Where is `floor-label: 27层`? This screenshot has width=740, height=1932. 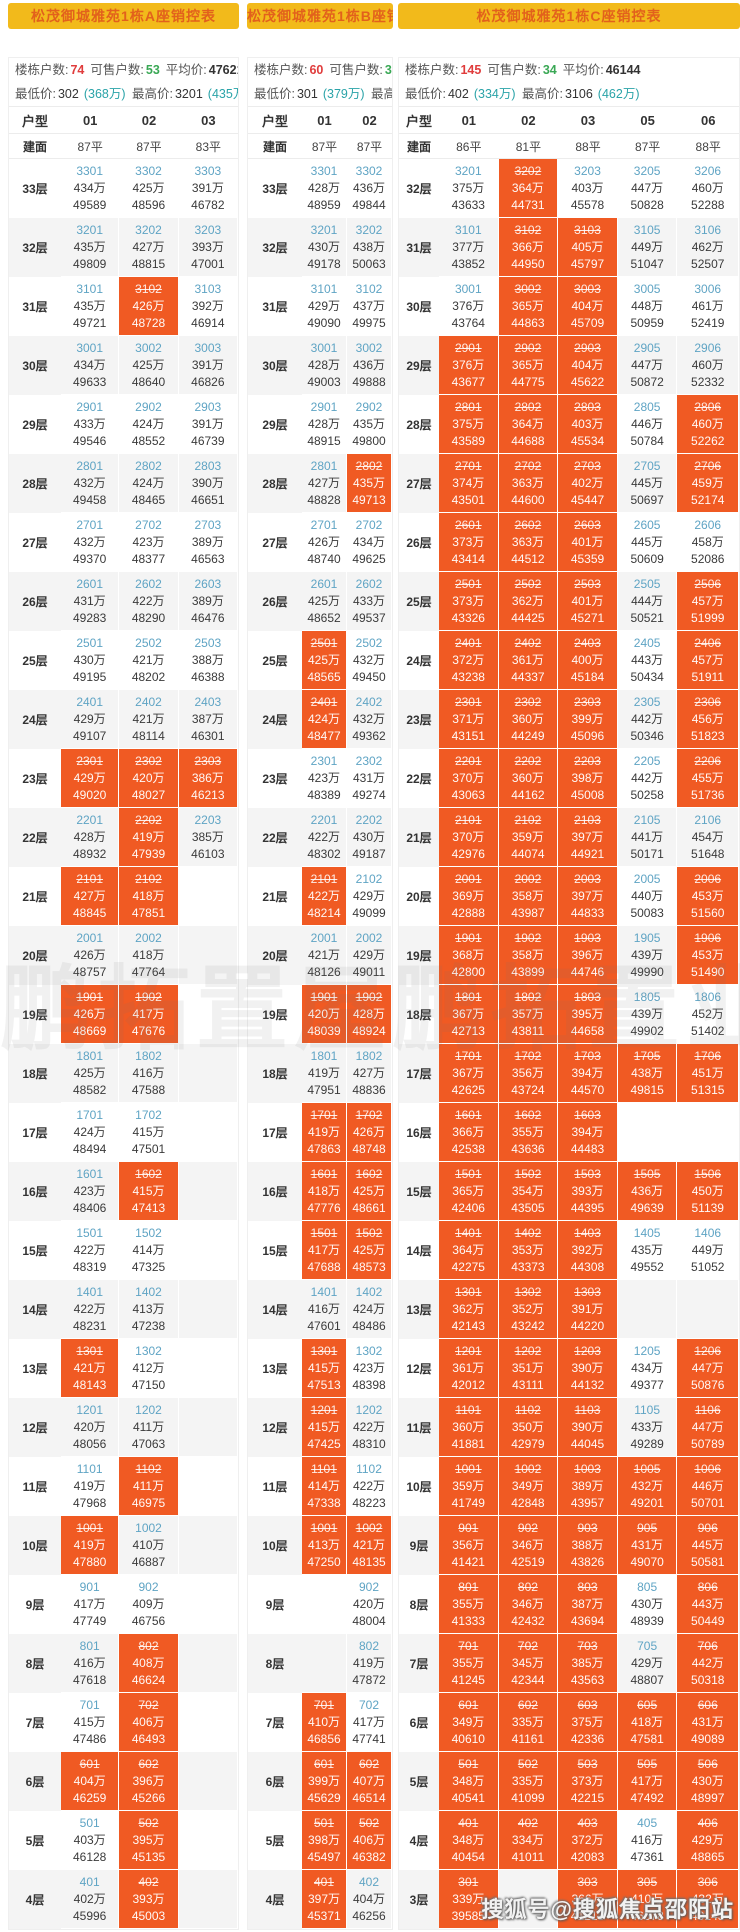
floor-label: 27层 is located at coordinates (419, 484).